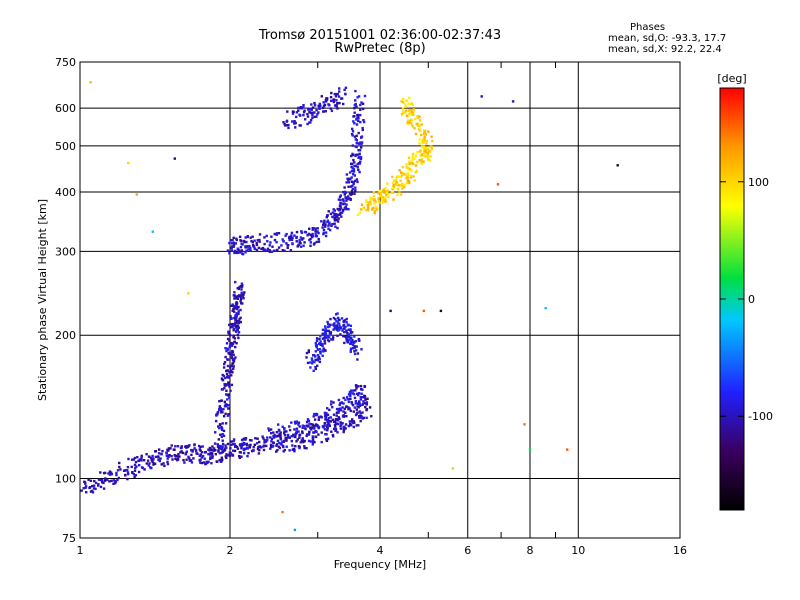 This screenshot has height=600, width=800. What do you see at coordinates (65, 251) in the screenshot?
I see `y-tick-label: 300` at bounding box center [65, 251].